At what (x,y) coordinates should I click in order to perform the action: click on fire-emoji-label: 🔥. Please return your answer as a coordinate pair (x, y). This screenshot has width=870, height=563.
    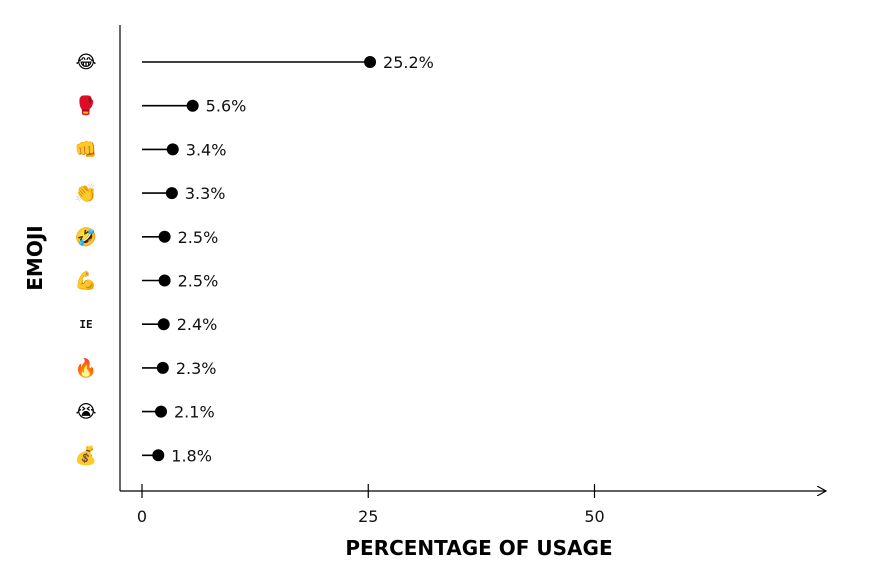
    Looking at the image, I should click on (86, 368).